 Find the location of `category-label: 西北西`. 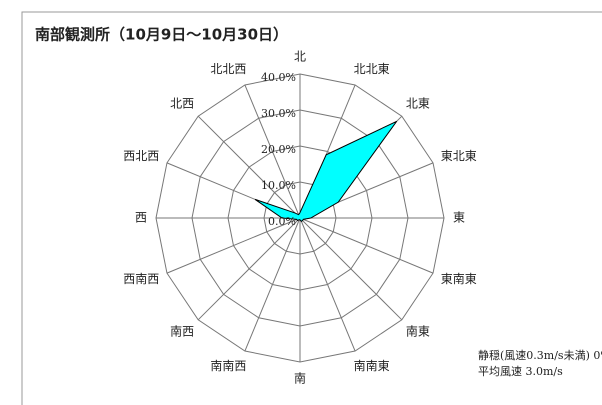

category-label: 西北西 is located at coordinates (141, 156).